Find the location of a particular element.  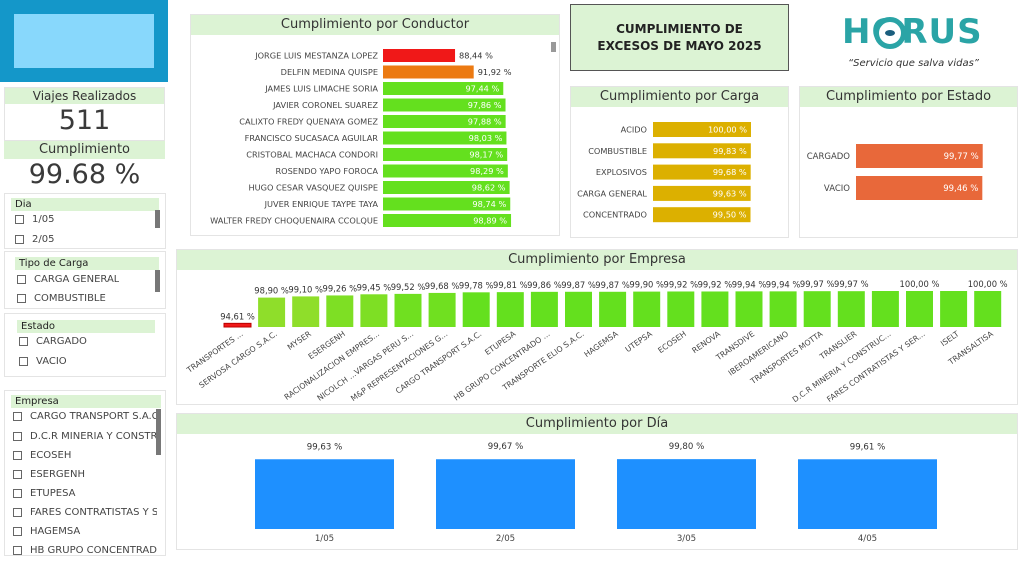

slicer-dia-item: 2/05 is located at coordinates (34, 239).